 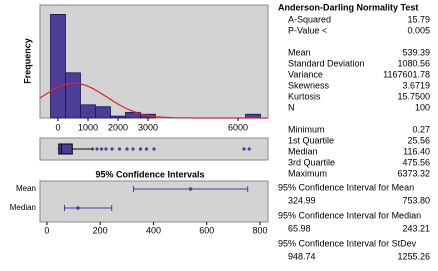 I want to click on row-label: Mean, so click(x=26, y=188).